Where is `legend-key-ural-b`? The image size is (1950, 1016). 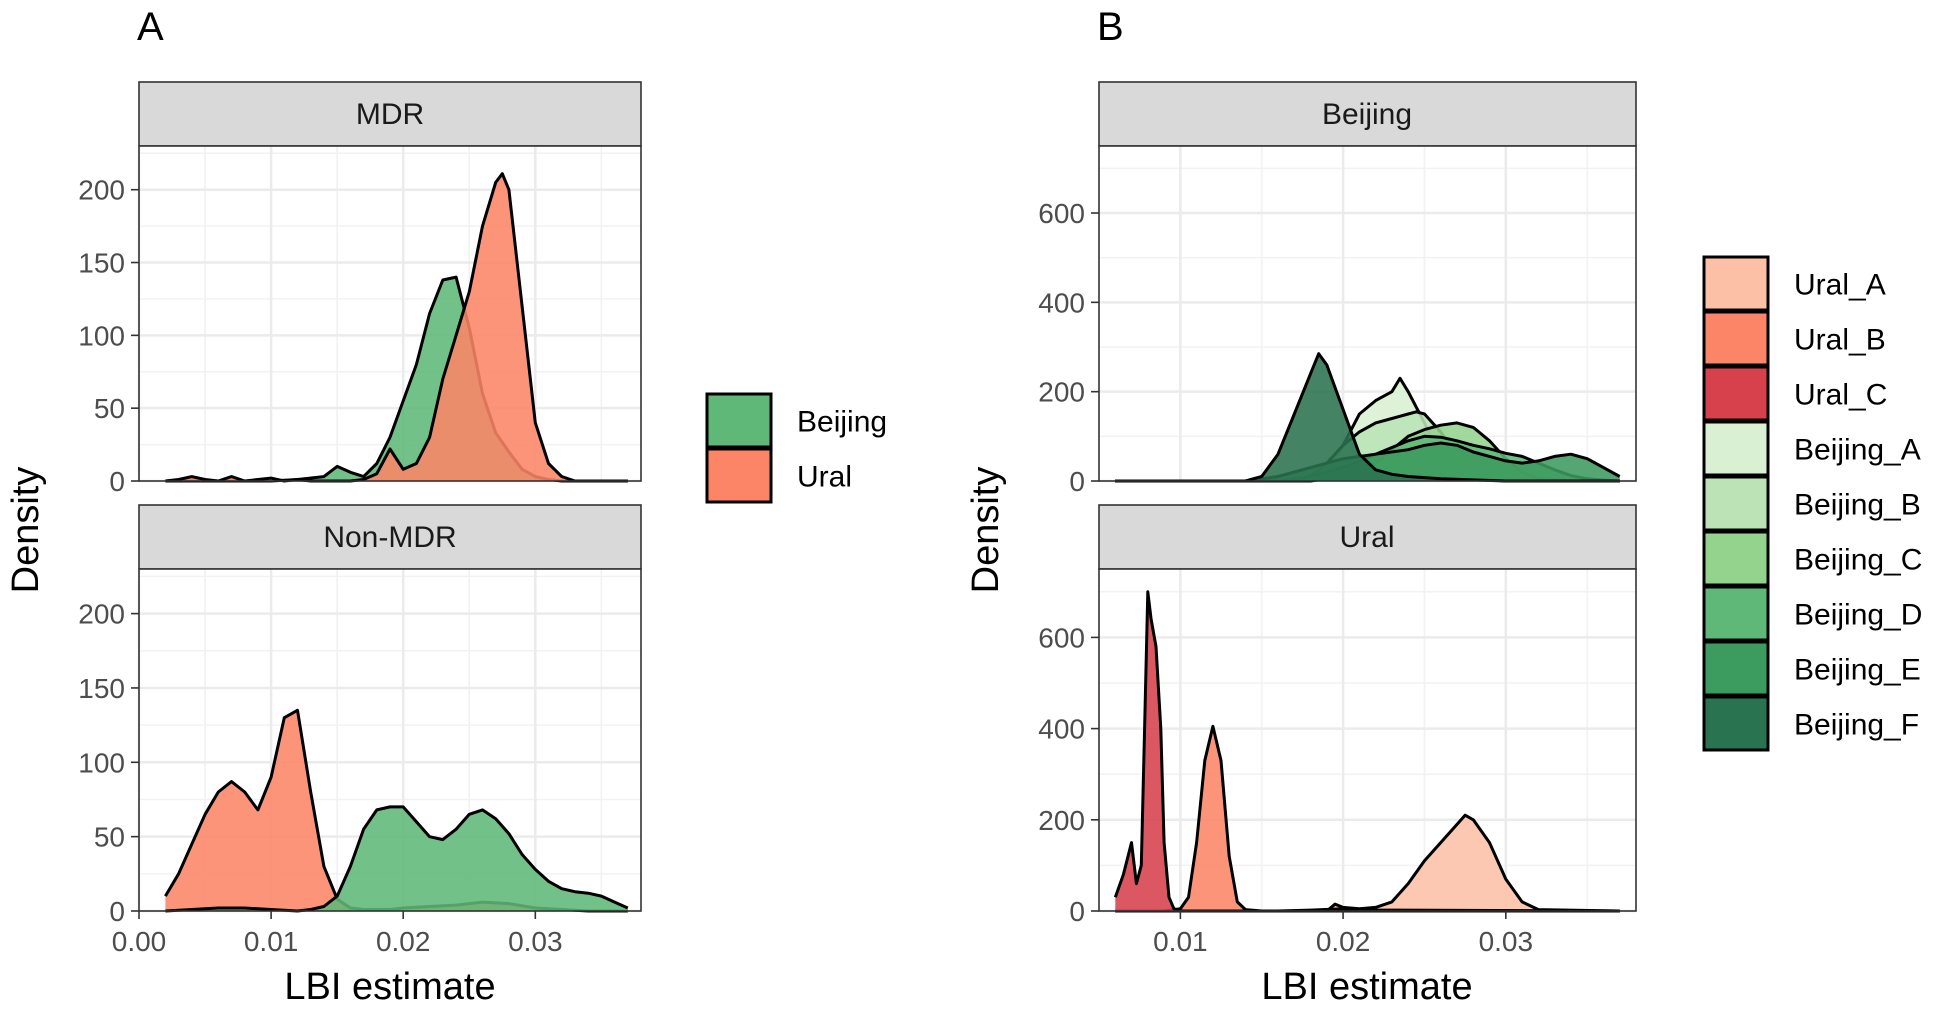 legend-key-ural-b is located at coordinates (1736, 338).